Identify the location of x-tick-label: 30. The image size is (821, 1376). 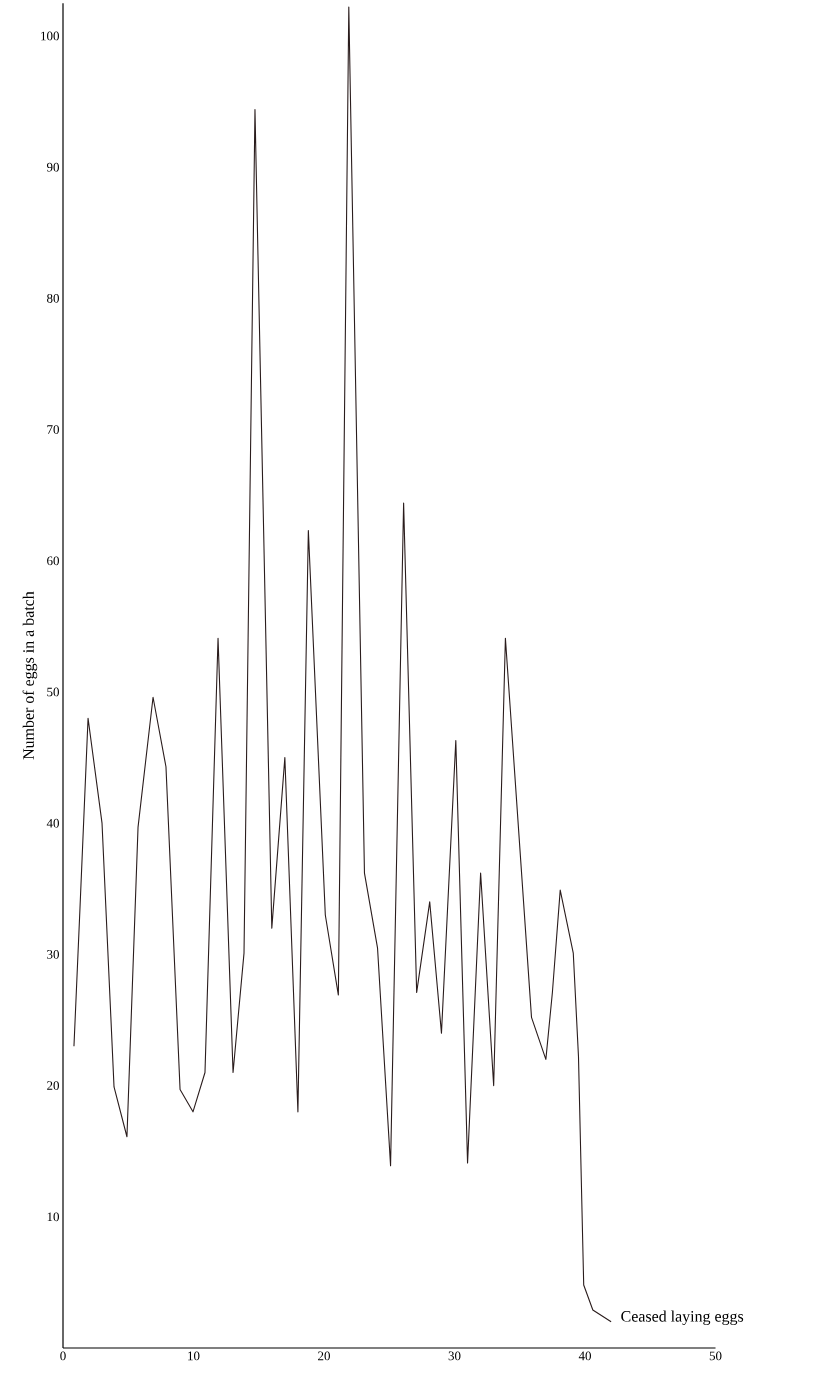
(454, 1356).